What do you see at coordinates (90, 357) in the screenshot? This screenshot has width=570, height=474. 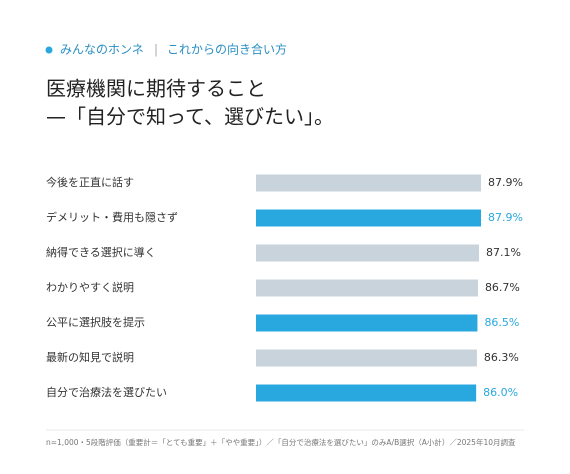 I see `category-label: 最新の知見で説明` at bounding box center [90, 357].